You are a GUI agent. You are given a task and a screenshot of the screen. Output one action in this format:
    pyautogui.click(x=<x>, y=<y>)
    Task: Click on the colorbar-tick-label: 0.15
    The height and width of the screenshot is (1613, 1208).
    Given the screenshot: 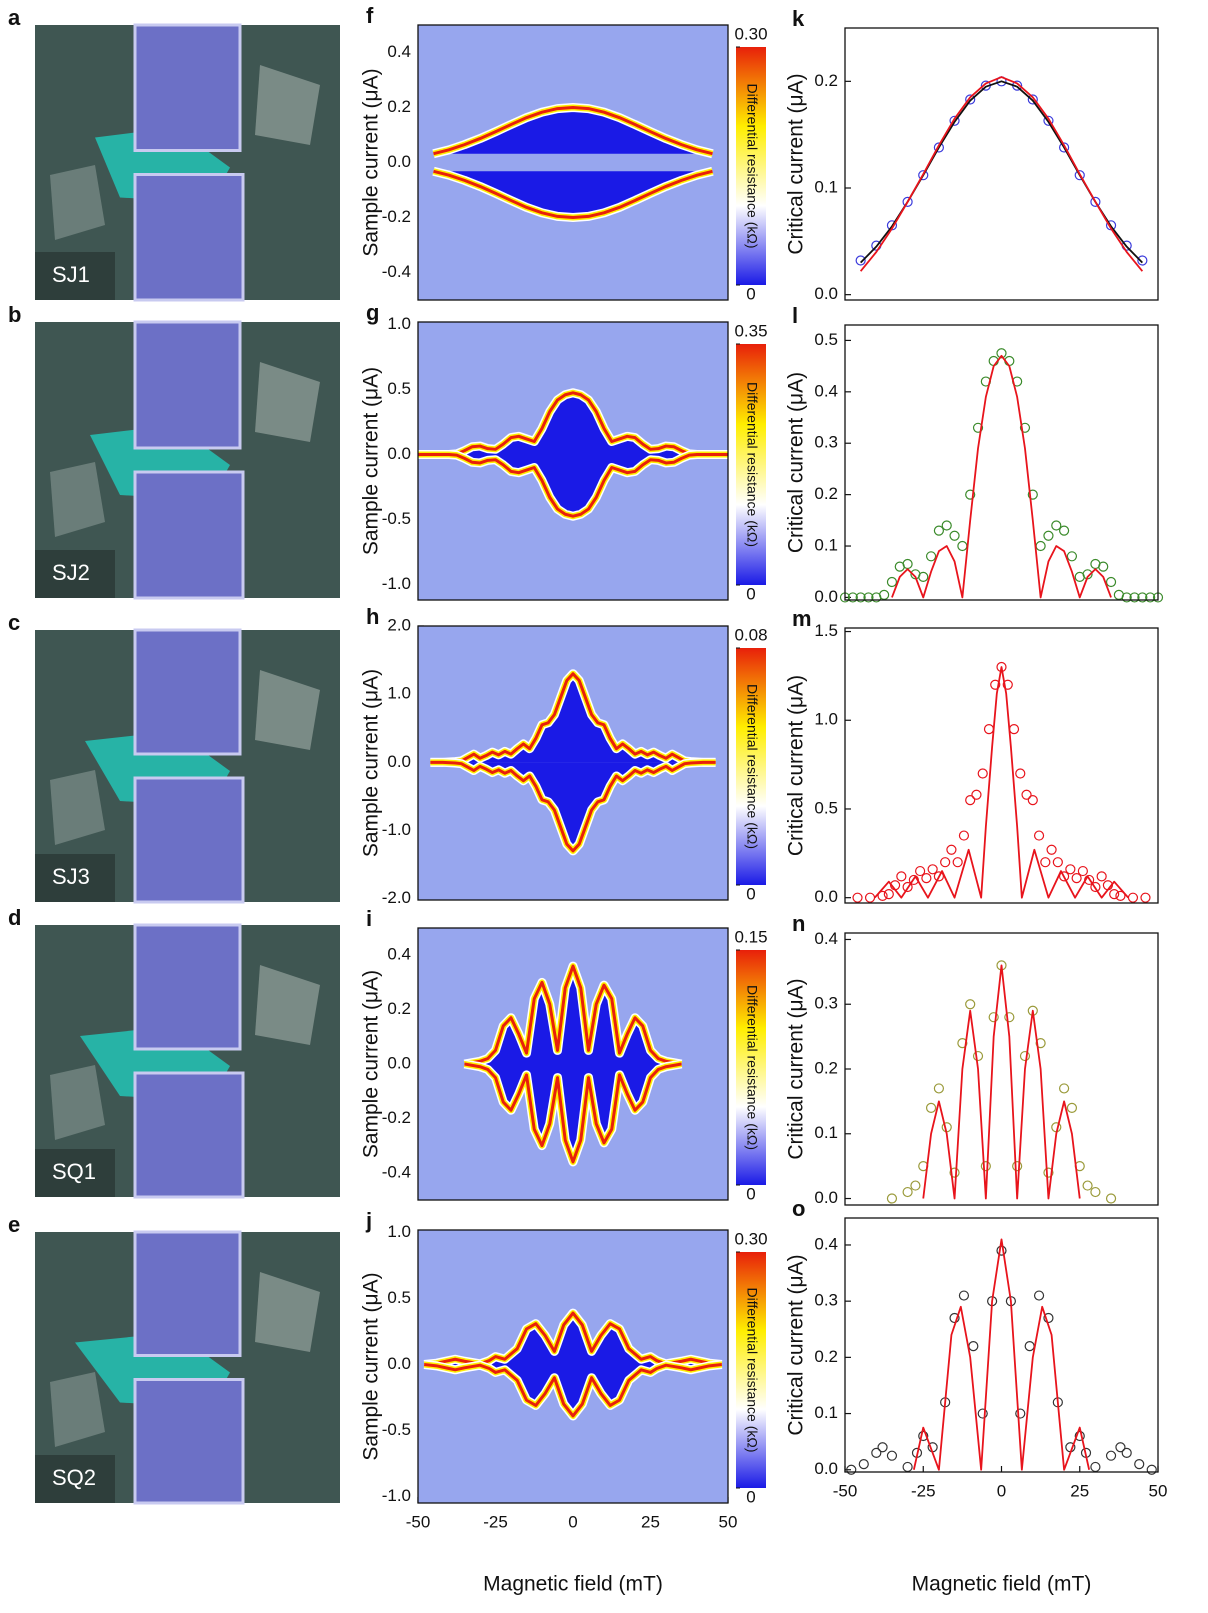 What is the action you would take?
    pyautogui.click(x=750, y=936)
    